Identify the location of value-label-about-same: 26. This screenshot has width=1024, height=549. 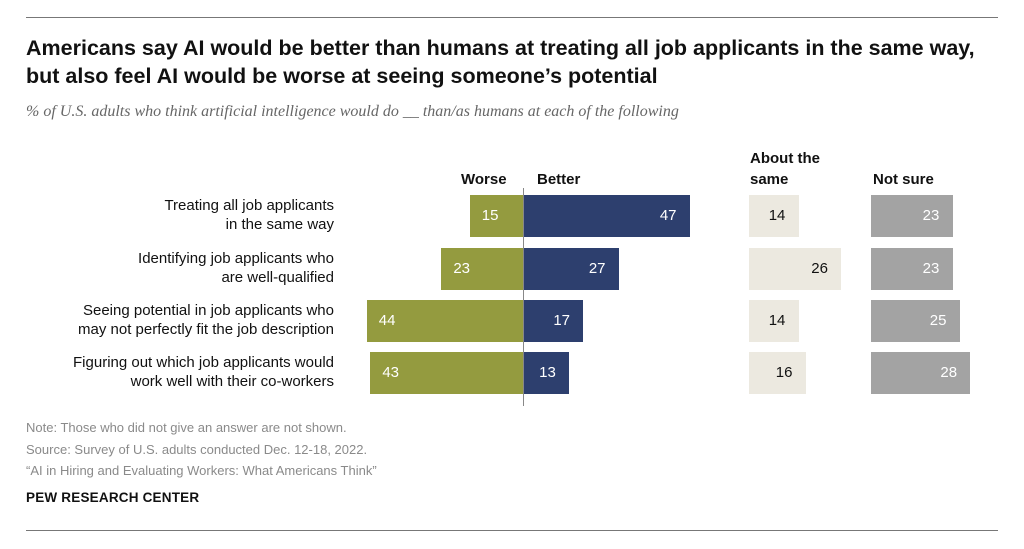
(819, 268).